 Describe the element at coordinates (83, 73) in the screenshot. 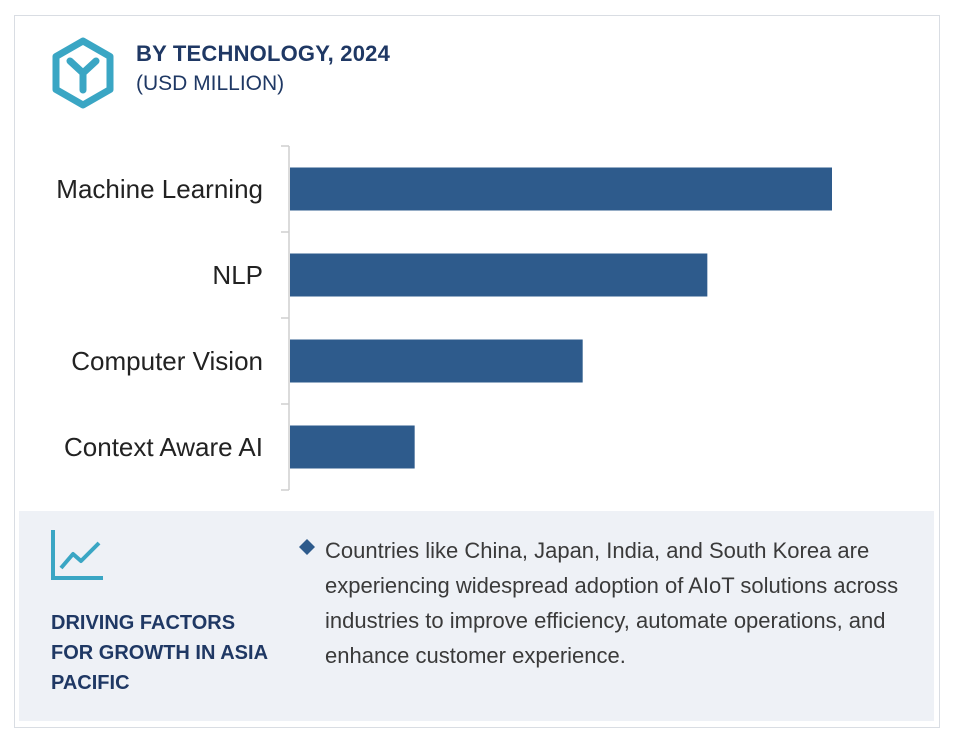

I see `y-hexagon-icon` at that location.